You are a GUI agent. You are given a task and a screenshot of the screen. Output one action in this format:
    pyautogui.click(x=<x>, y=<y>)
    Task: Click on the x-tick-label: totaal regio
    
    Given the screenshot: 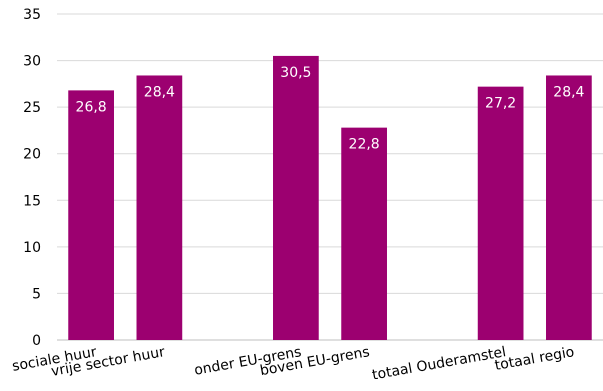 What is the action you would take?
    pyautogui.click(x=535, y=359)
    